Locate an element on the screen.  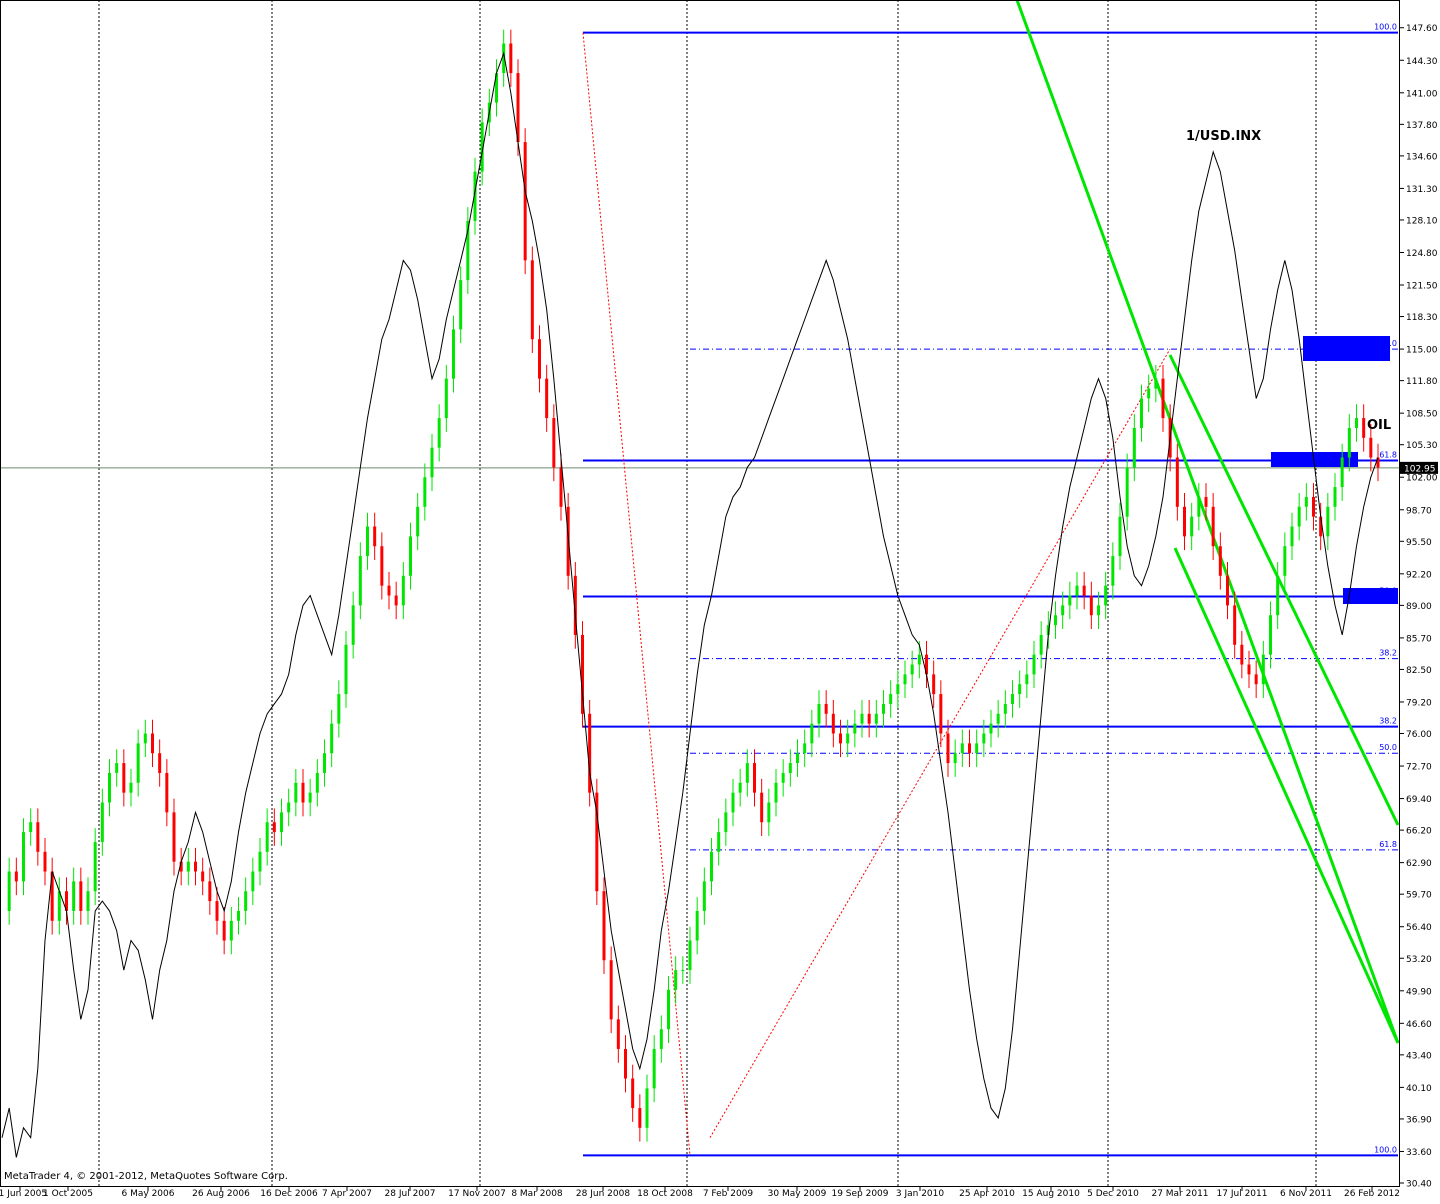
price-tick-label: 53.20 is located at coordinates (1419, 960).